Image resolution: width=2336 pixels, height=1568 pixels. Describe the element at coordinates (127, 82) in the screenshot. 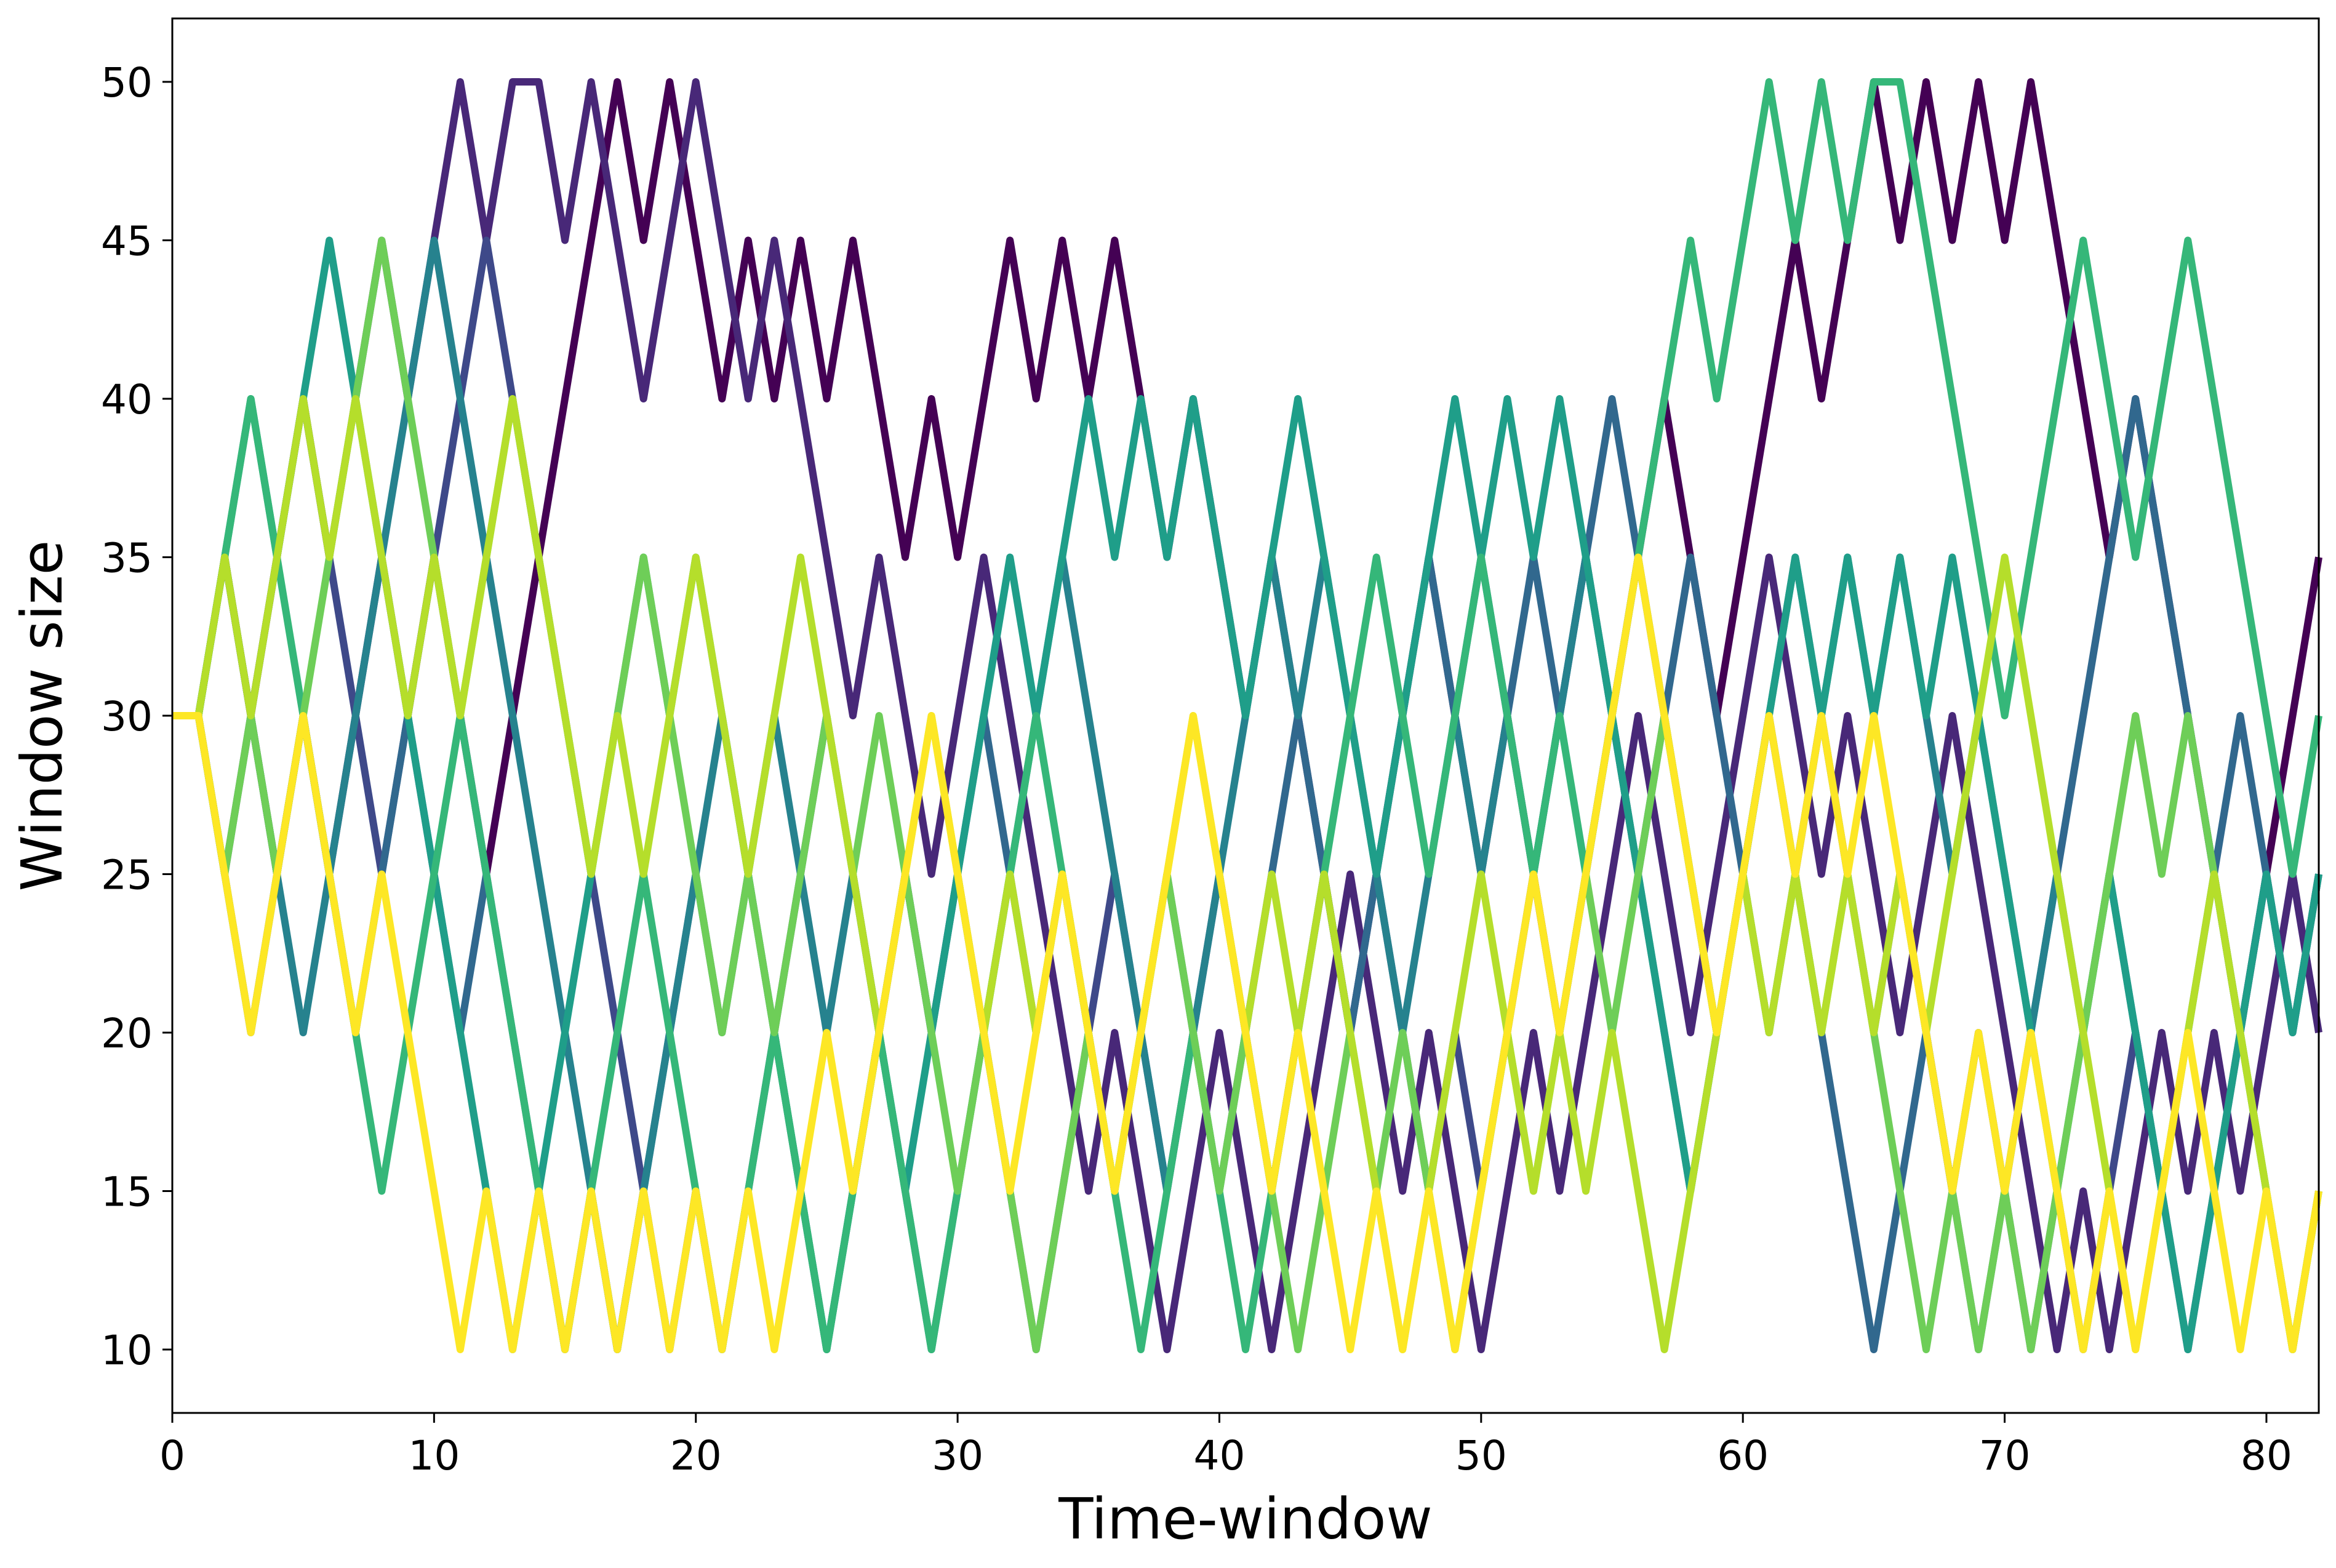

I see `y-tick-label: 50` at that location.